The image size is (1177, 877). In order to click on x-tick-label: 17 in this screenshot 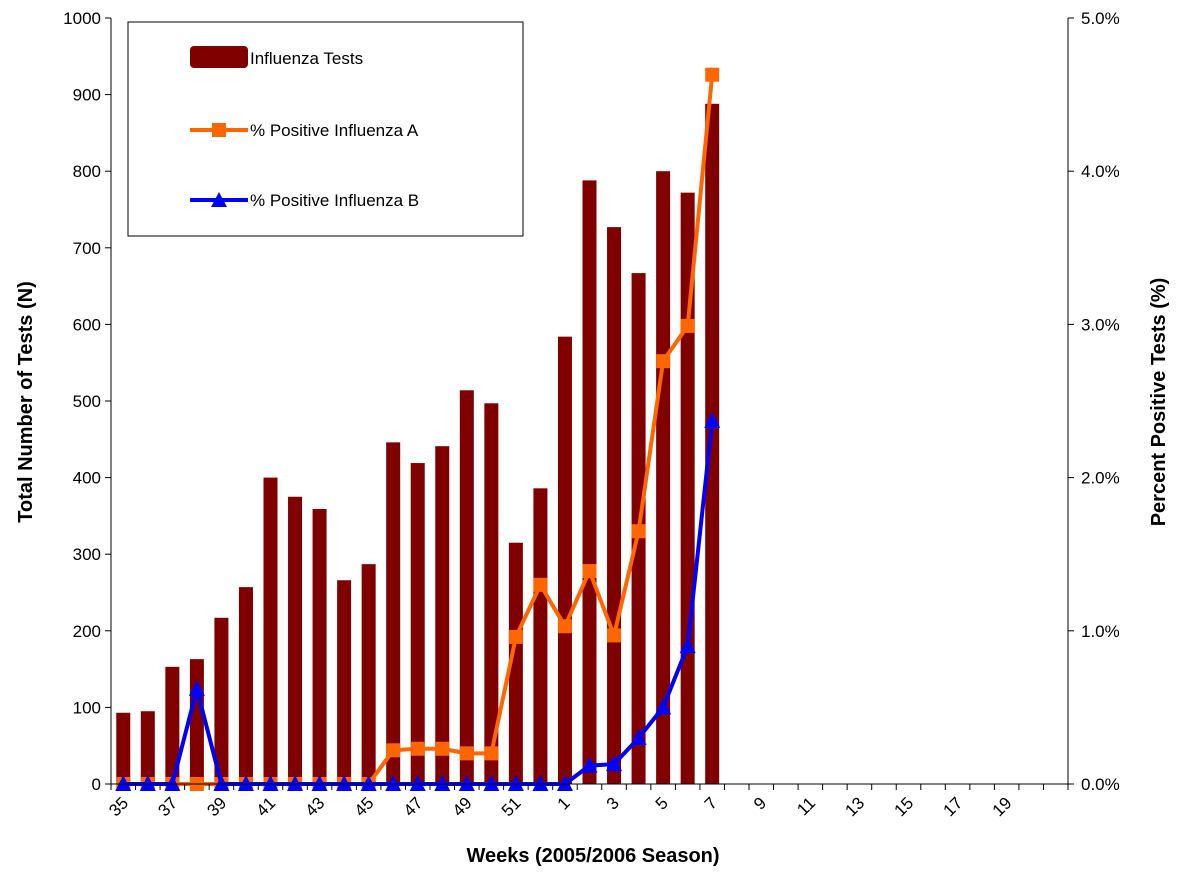, I will do `click(953, 806)`.